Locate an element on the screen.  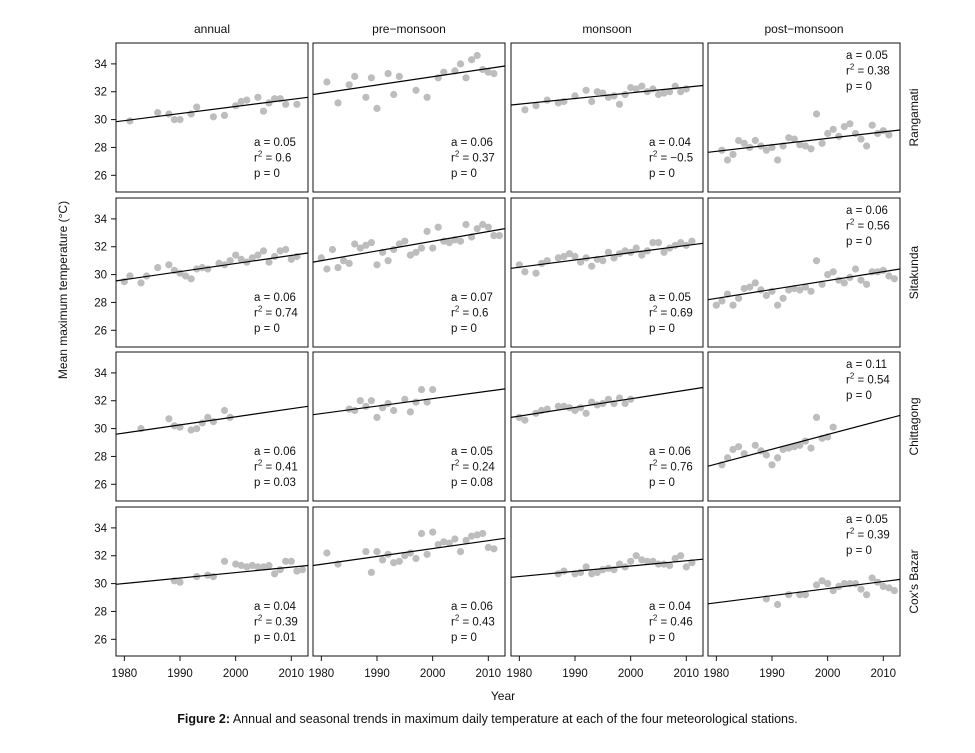
y-tick-label: 34 is located at coordinates (100, 220).